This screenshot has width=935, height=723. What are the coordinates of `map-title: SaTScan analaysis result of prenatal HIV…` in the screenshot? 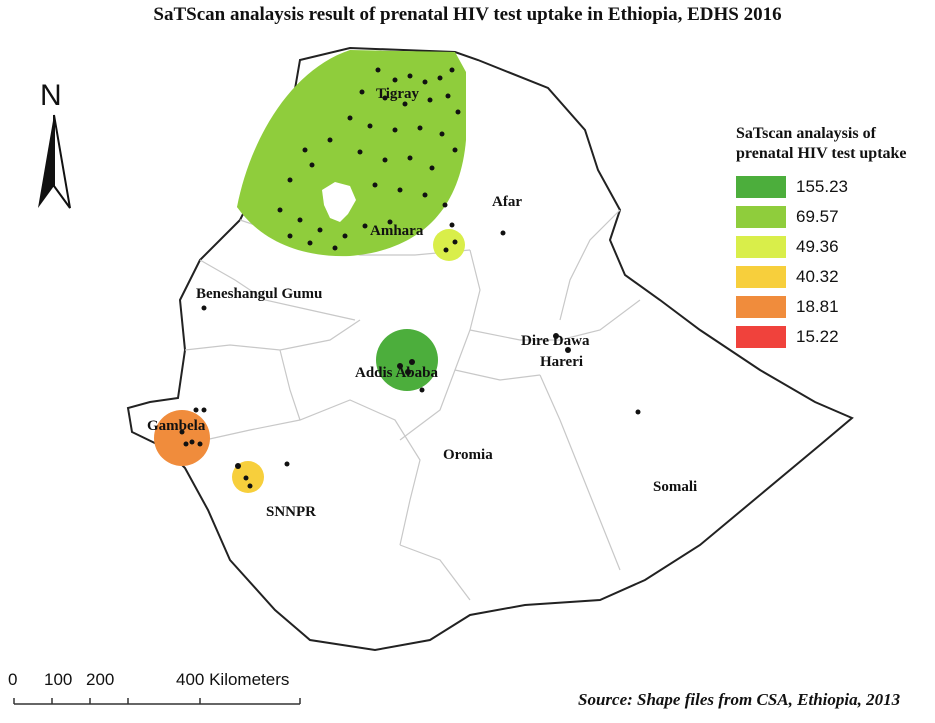 It's located at (467, 14).